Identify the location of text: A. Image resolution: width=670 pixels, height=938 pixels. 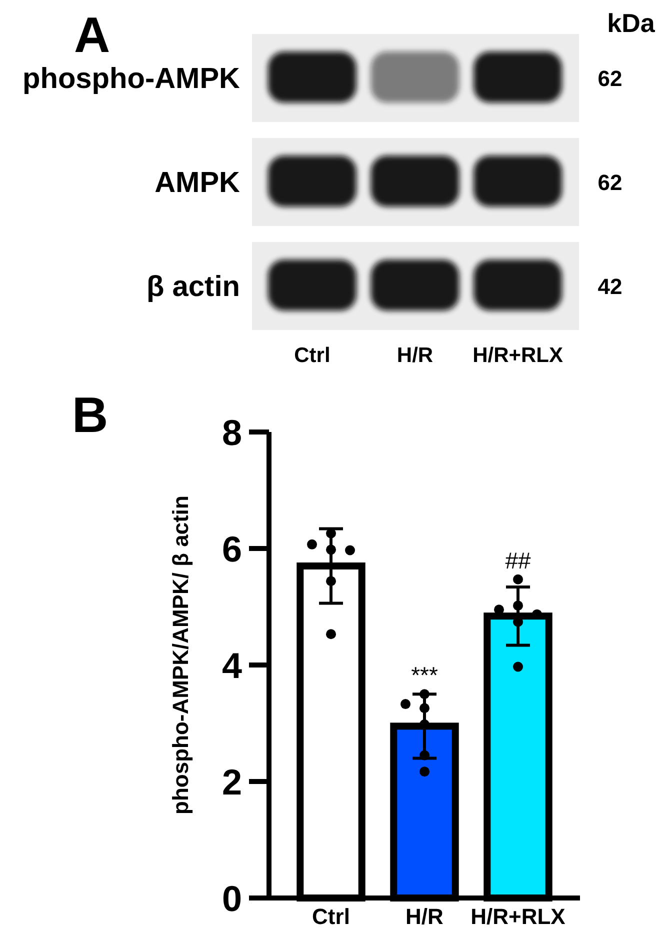
(92, 35).